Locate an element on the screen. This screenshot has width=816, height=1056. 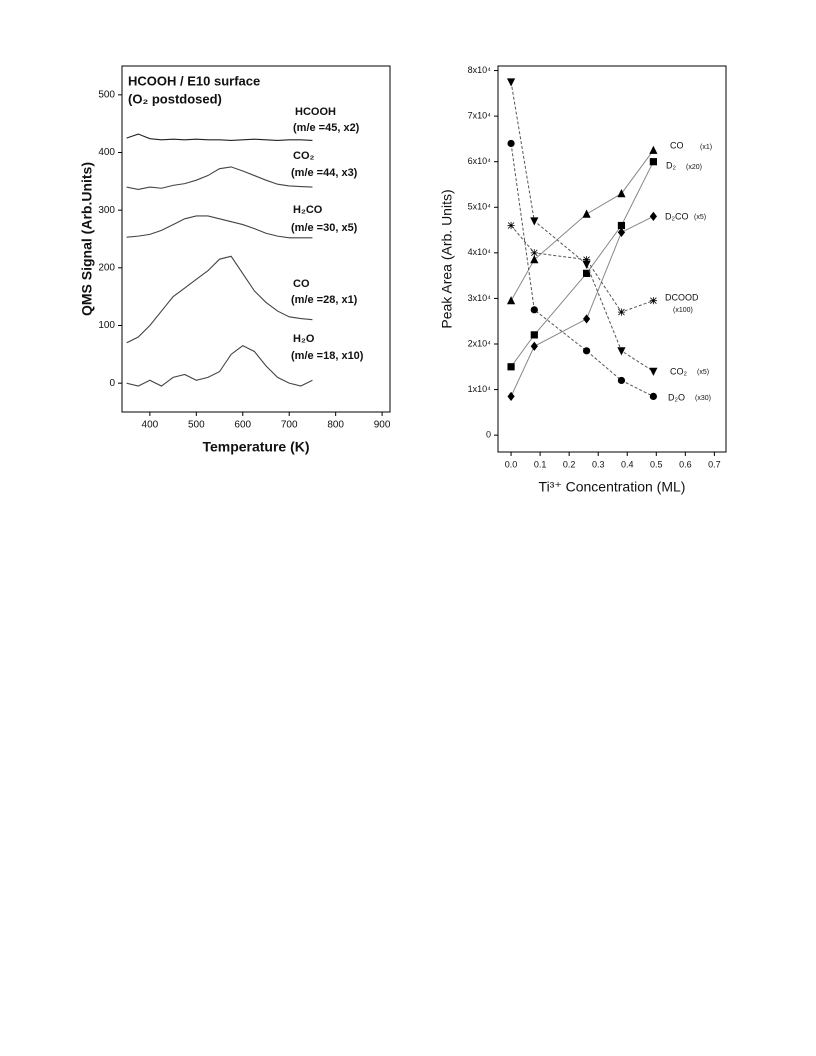
series-detail: (m/e =30, x5) is located at coordinates (324, 228).